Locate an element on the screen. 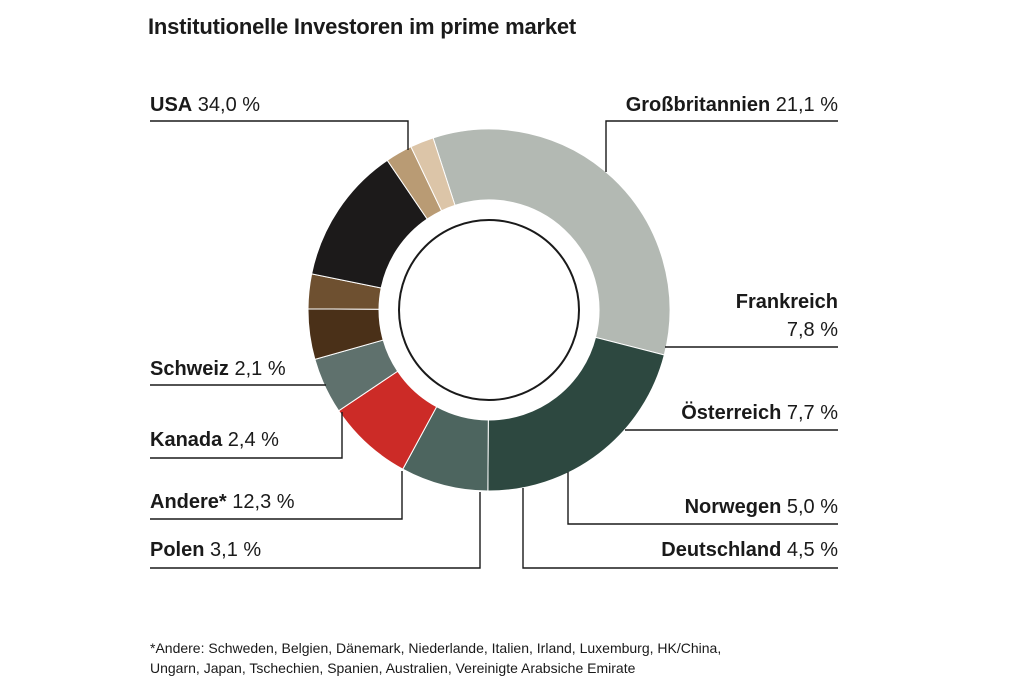 This screenshot has height=683, width=1024. label-deutschland-name: Deutschland is located at coordinates (721, 550).